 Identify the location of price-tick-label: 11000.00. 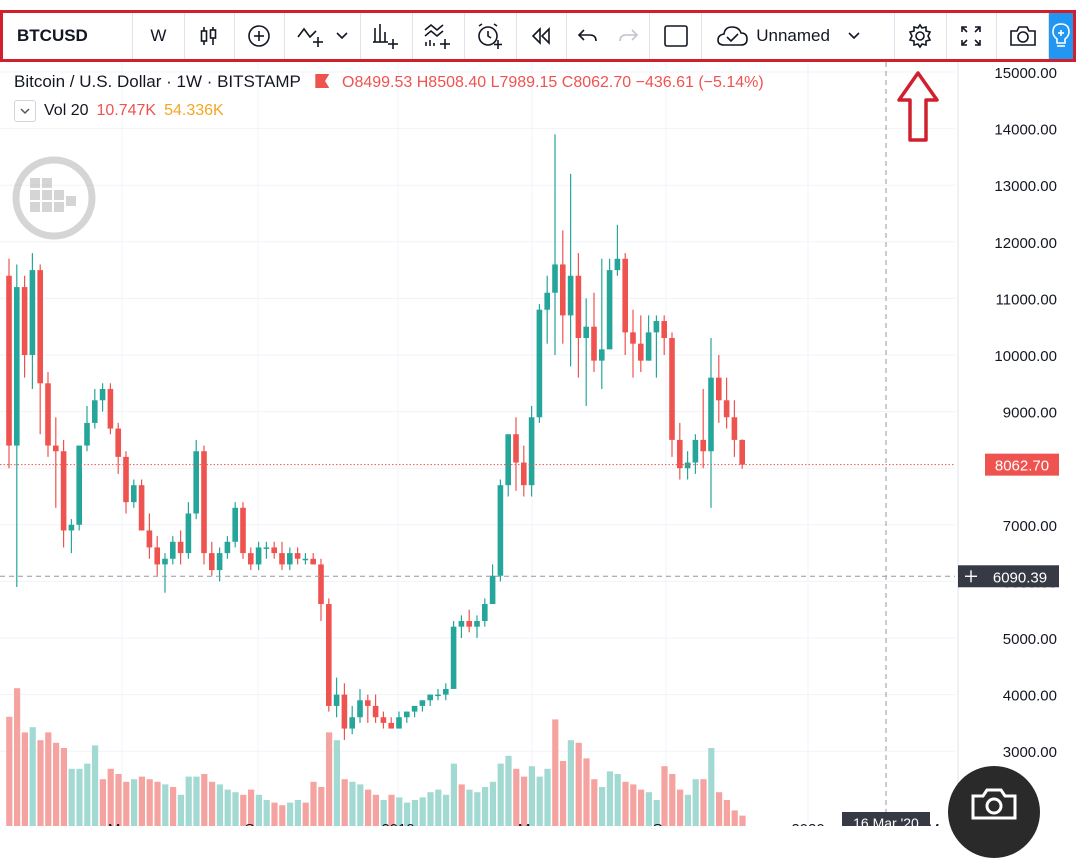
(1026, 299).